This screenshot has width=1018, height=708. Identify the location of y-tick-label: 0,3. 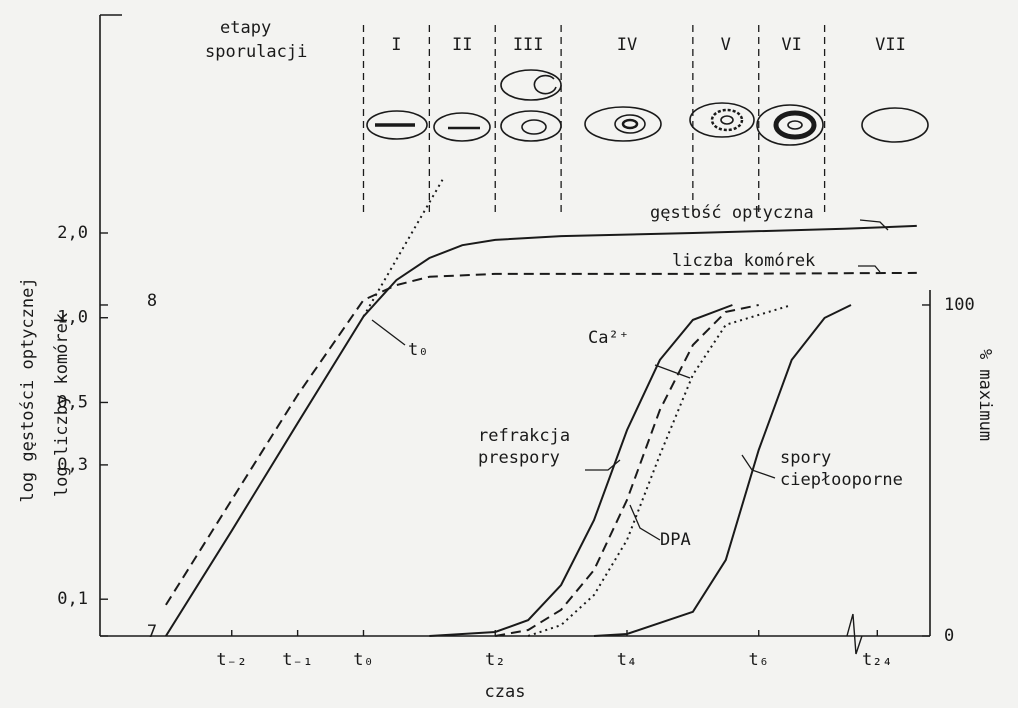
(72, 465).